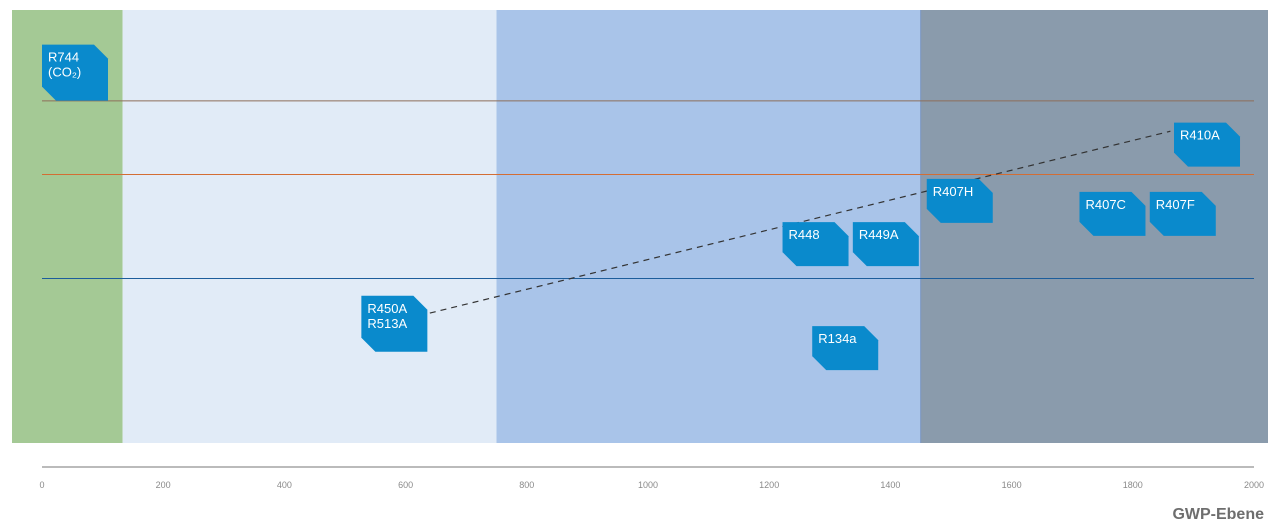 Image resolution: width=1268 pixels, height=528 pixels. Describe the element at coordinates (890, 485) in the screenshot. I see `x-tick-label: 1400` at that location.